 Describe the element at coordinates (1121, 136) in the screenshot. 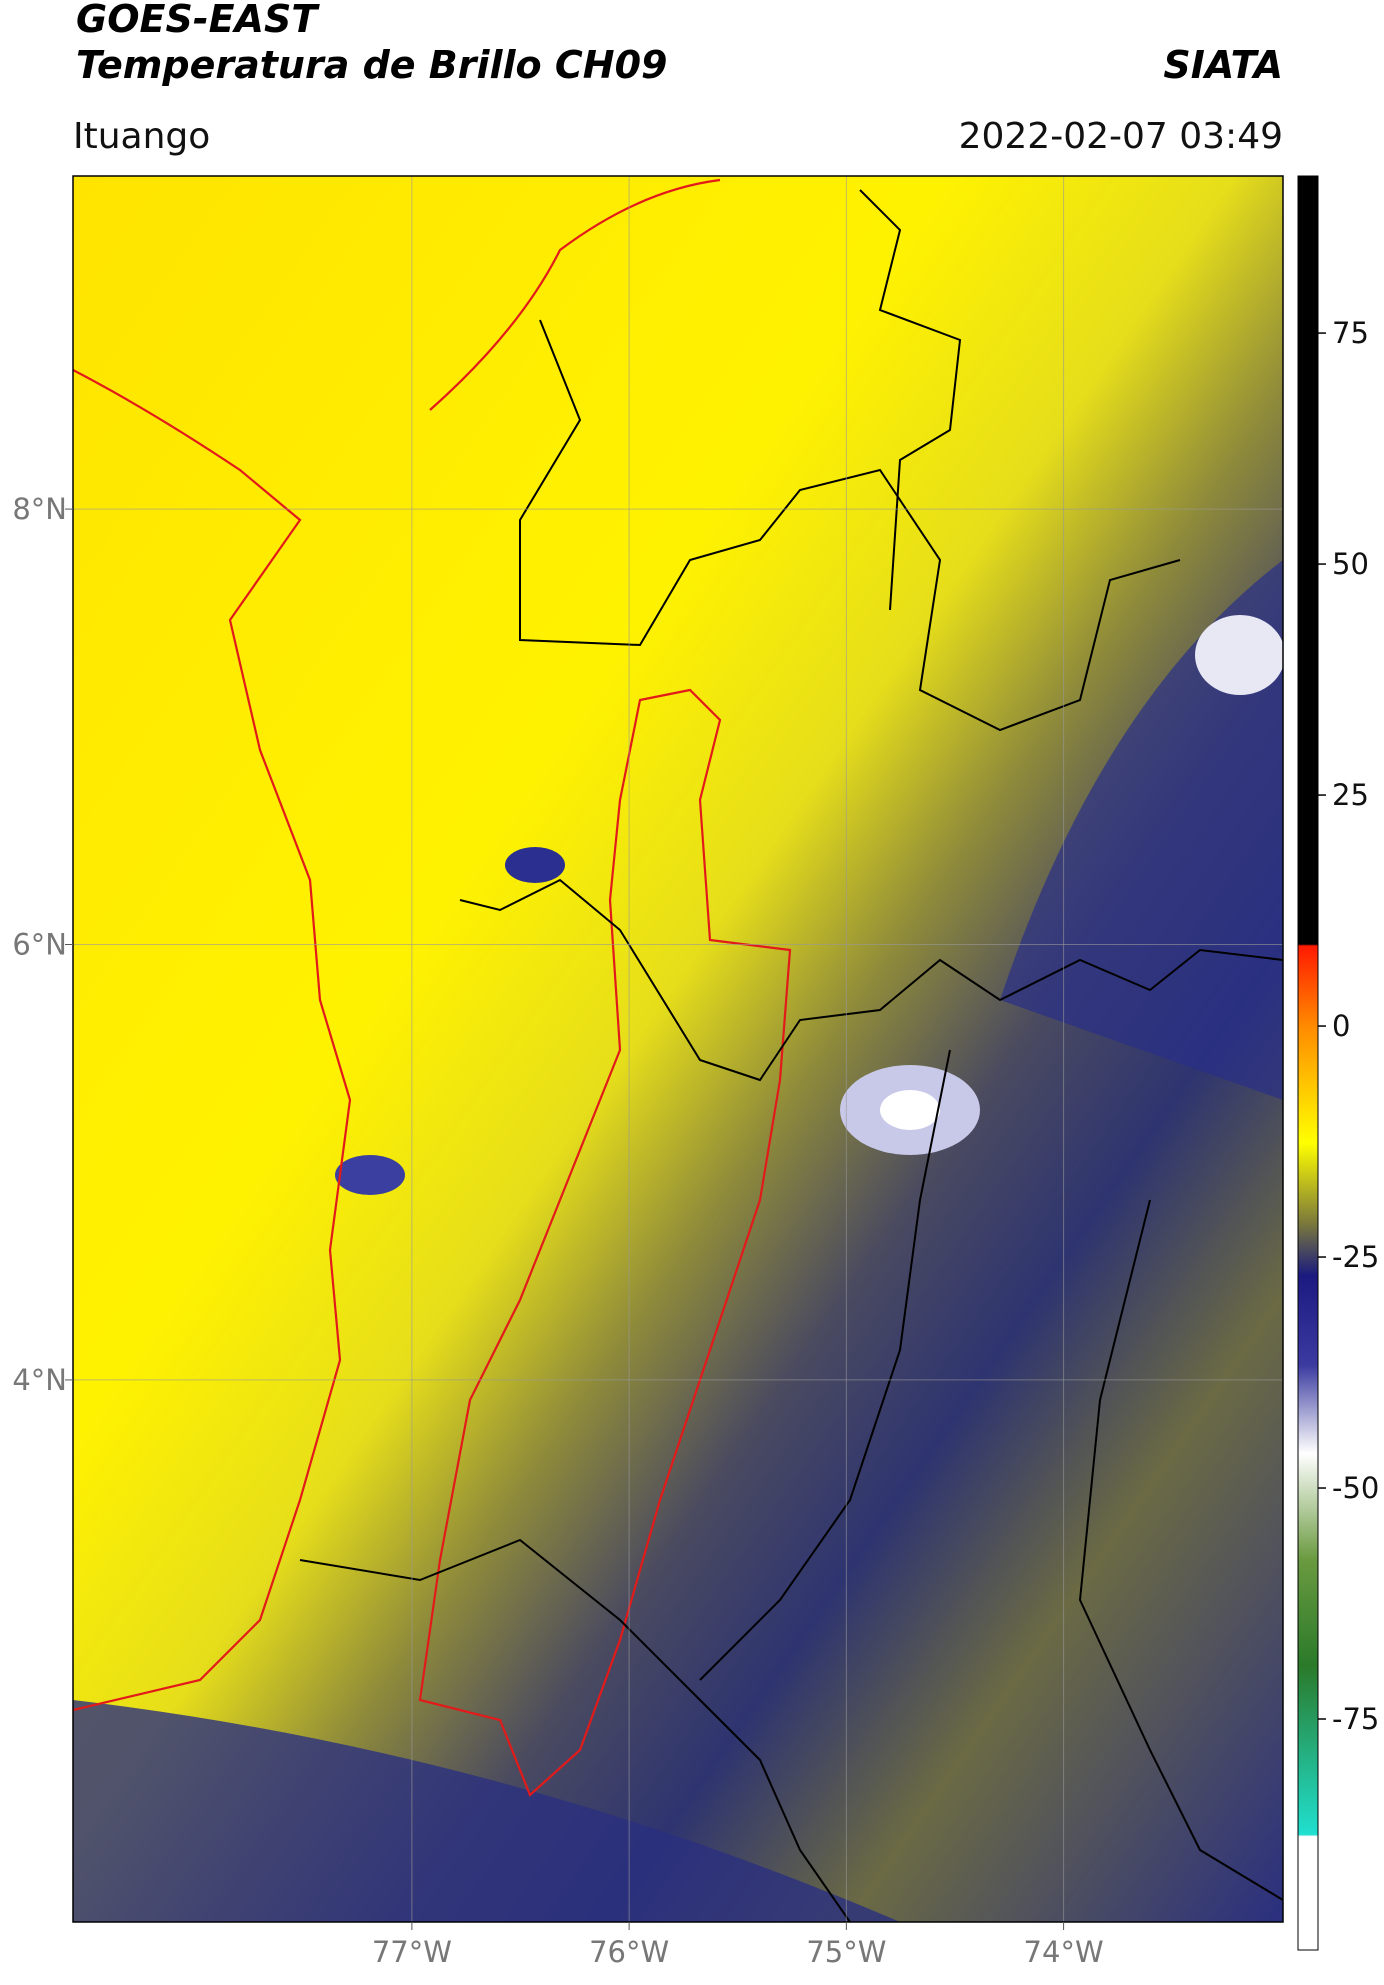

I see `datetime: 2022-02-07 03:49` at that location.